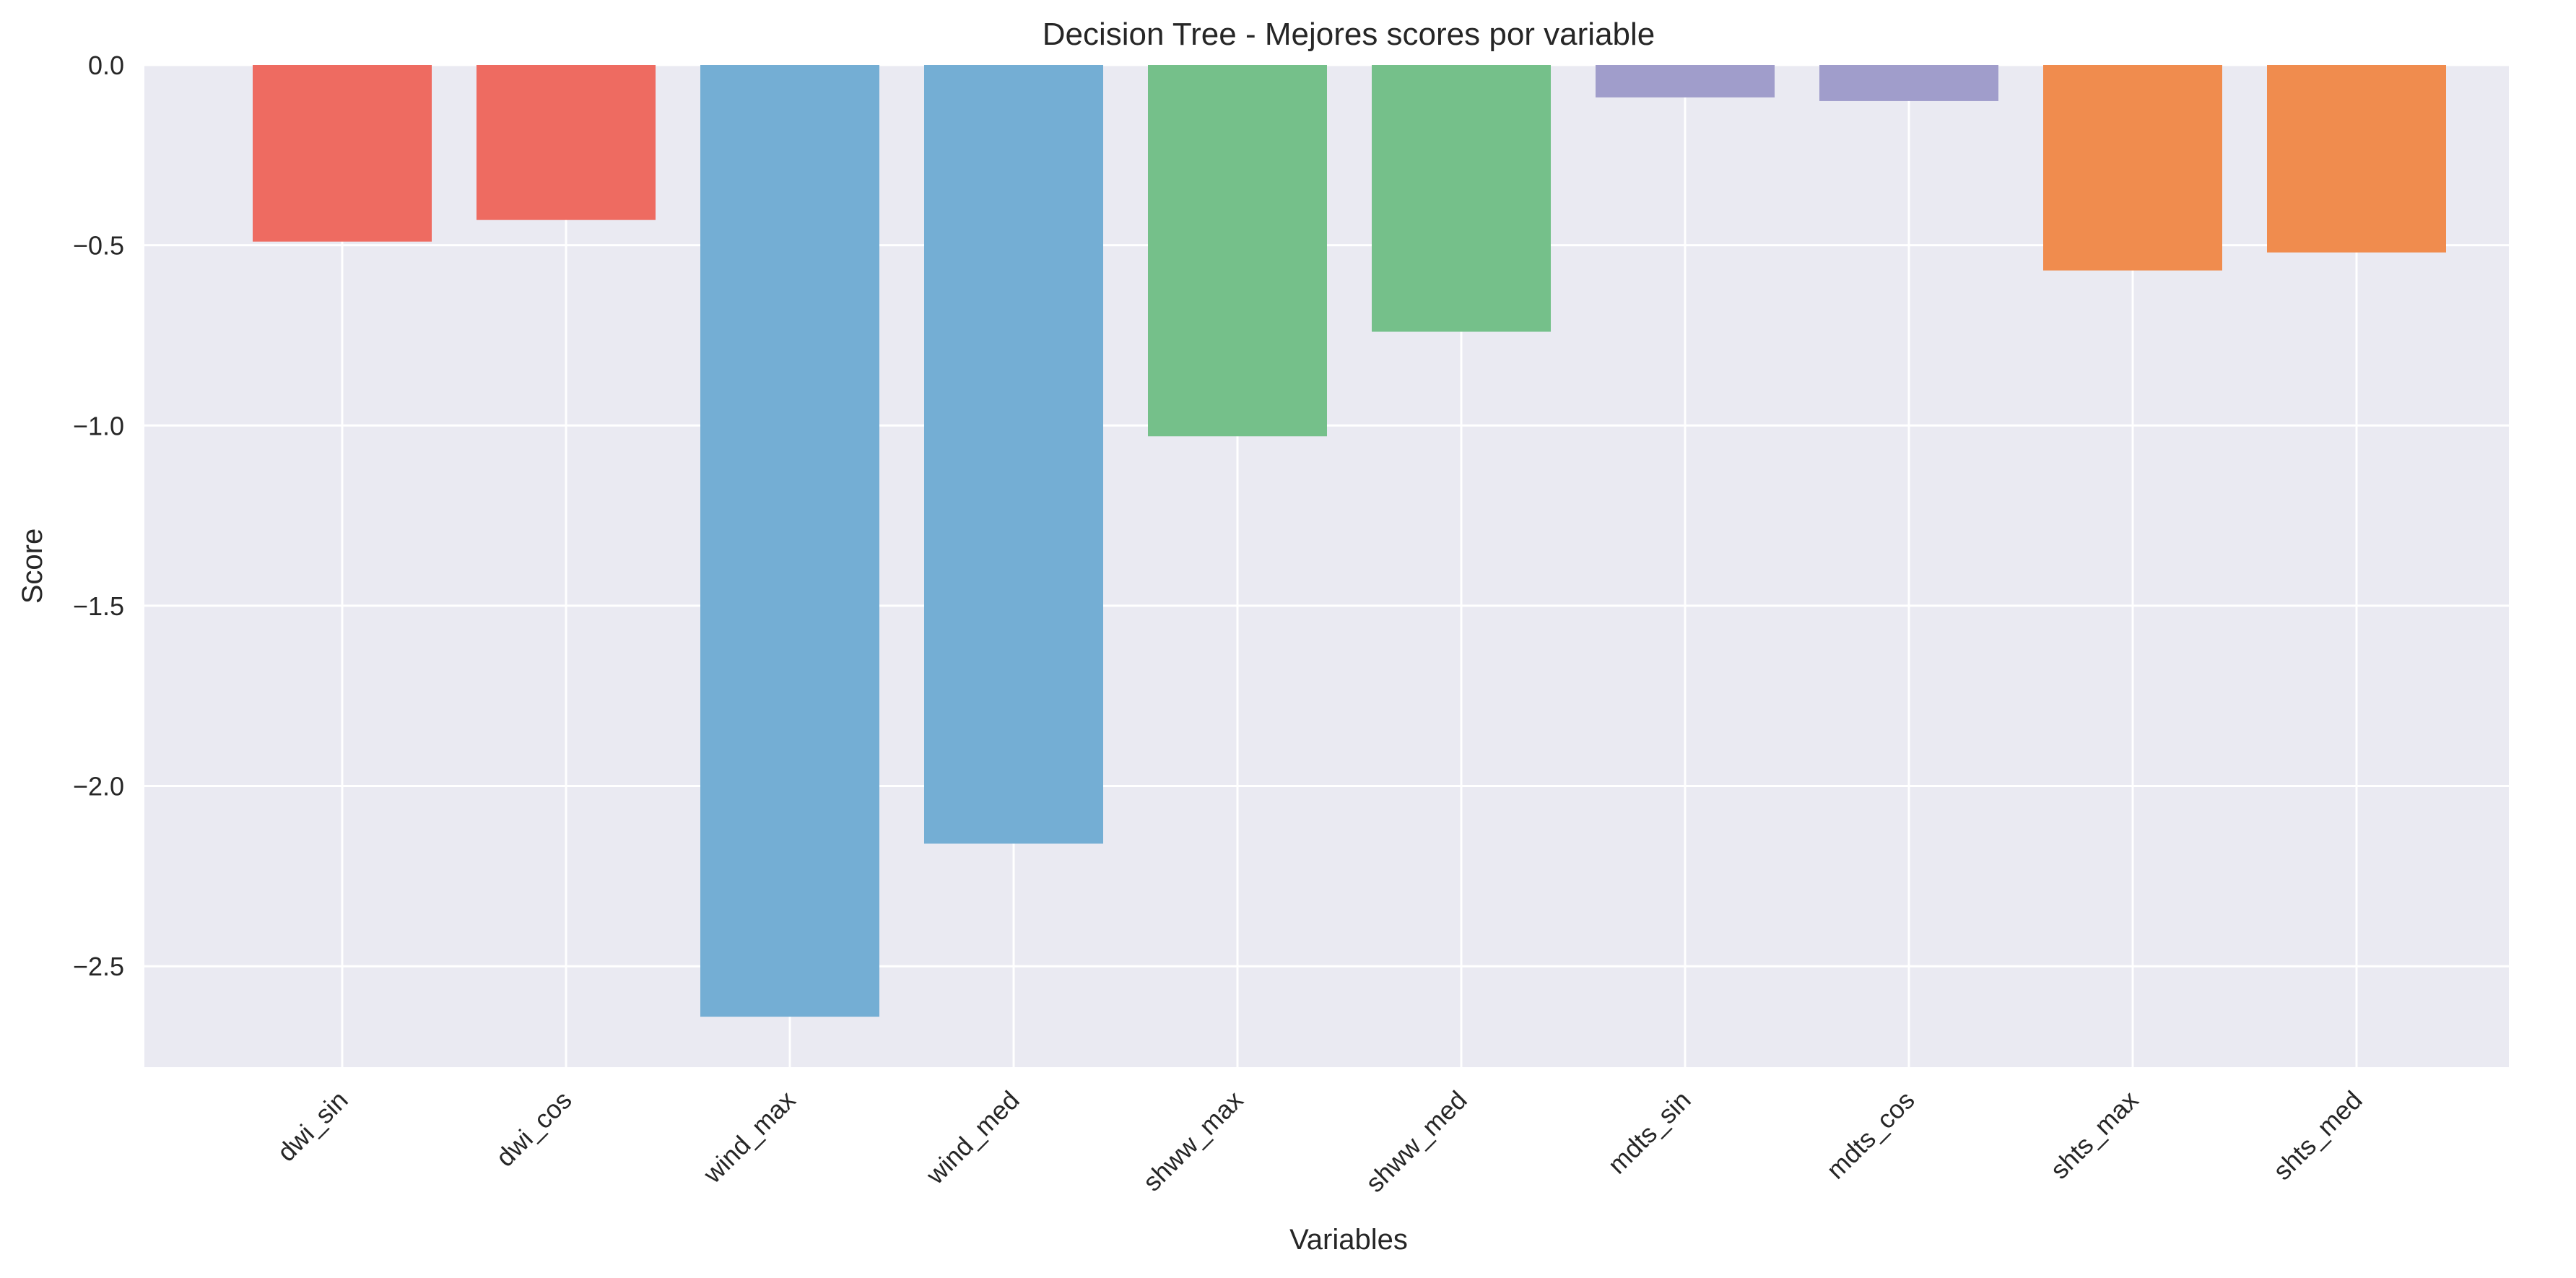 This screenshot has height=1278, width=2576. I want to click on x-tick-label: mdts_sin, so click(1649, 1132).